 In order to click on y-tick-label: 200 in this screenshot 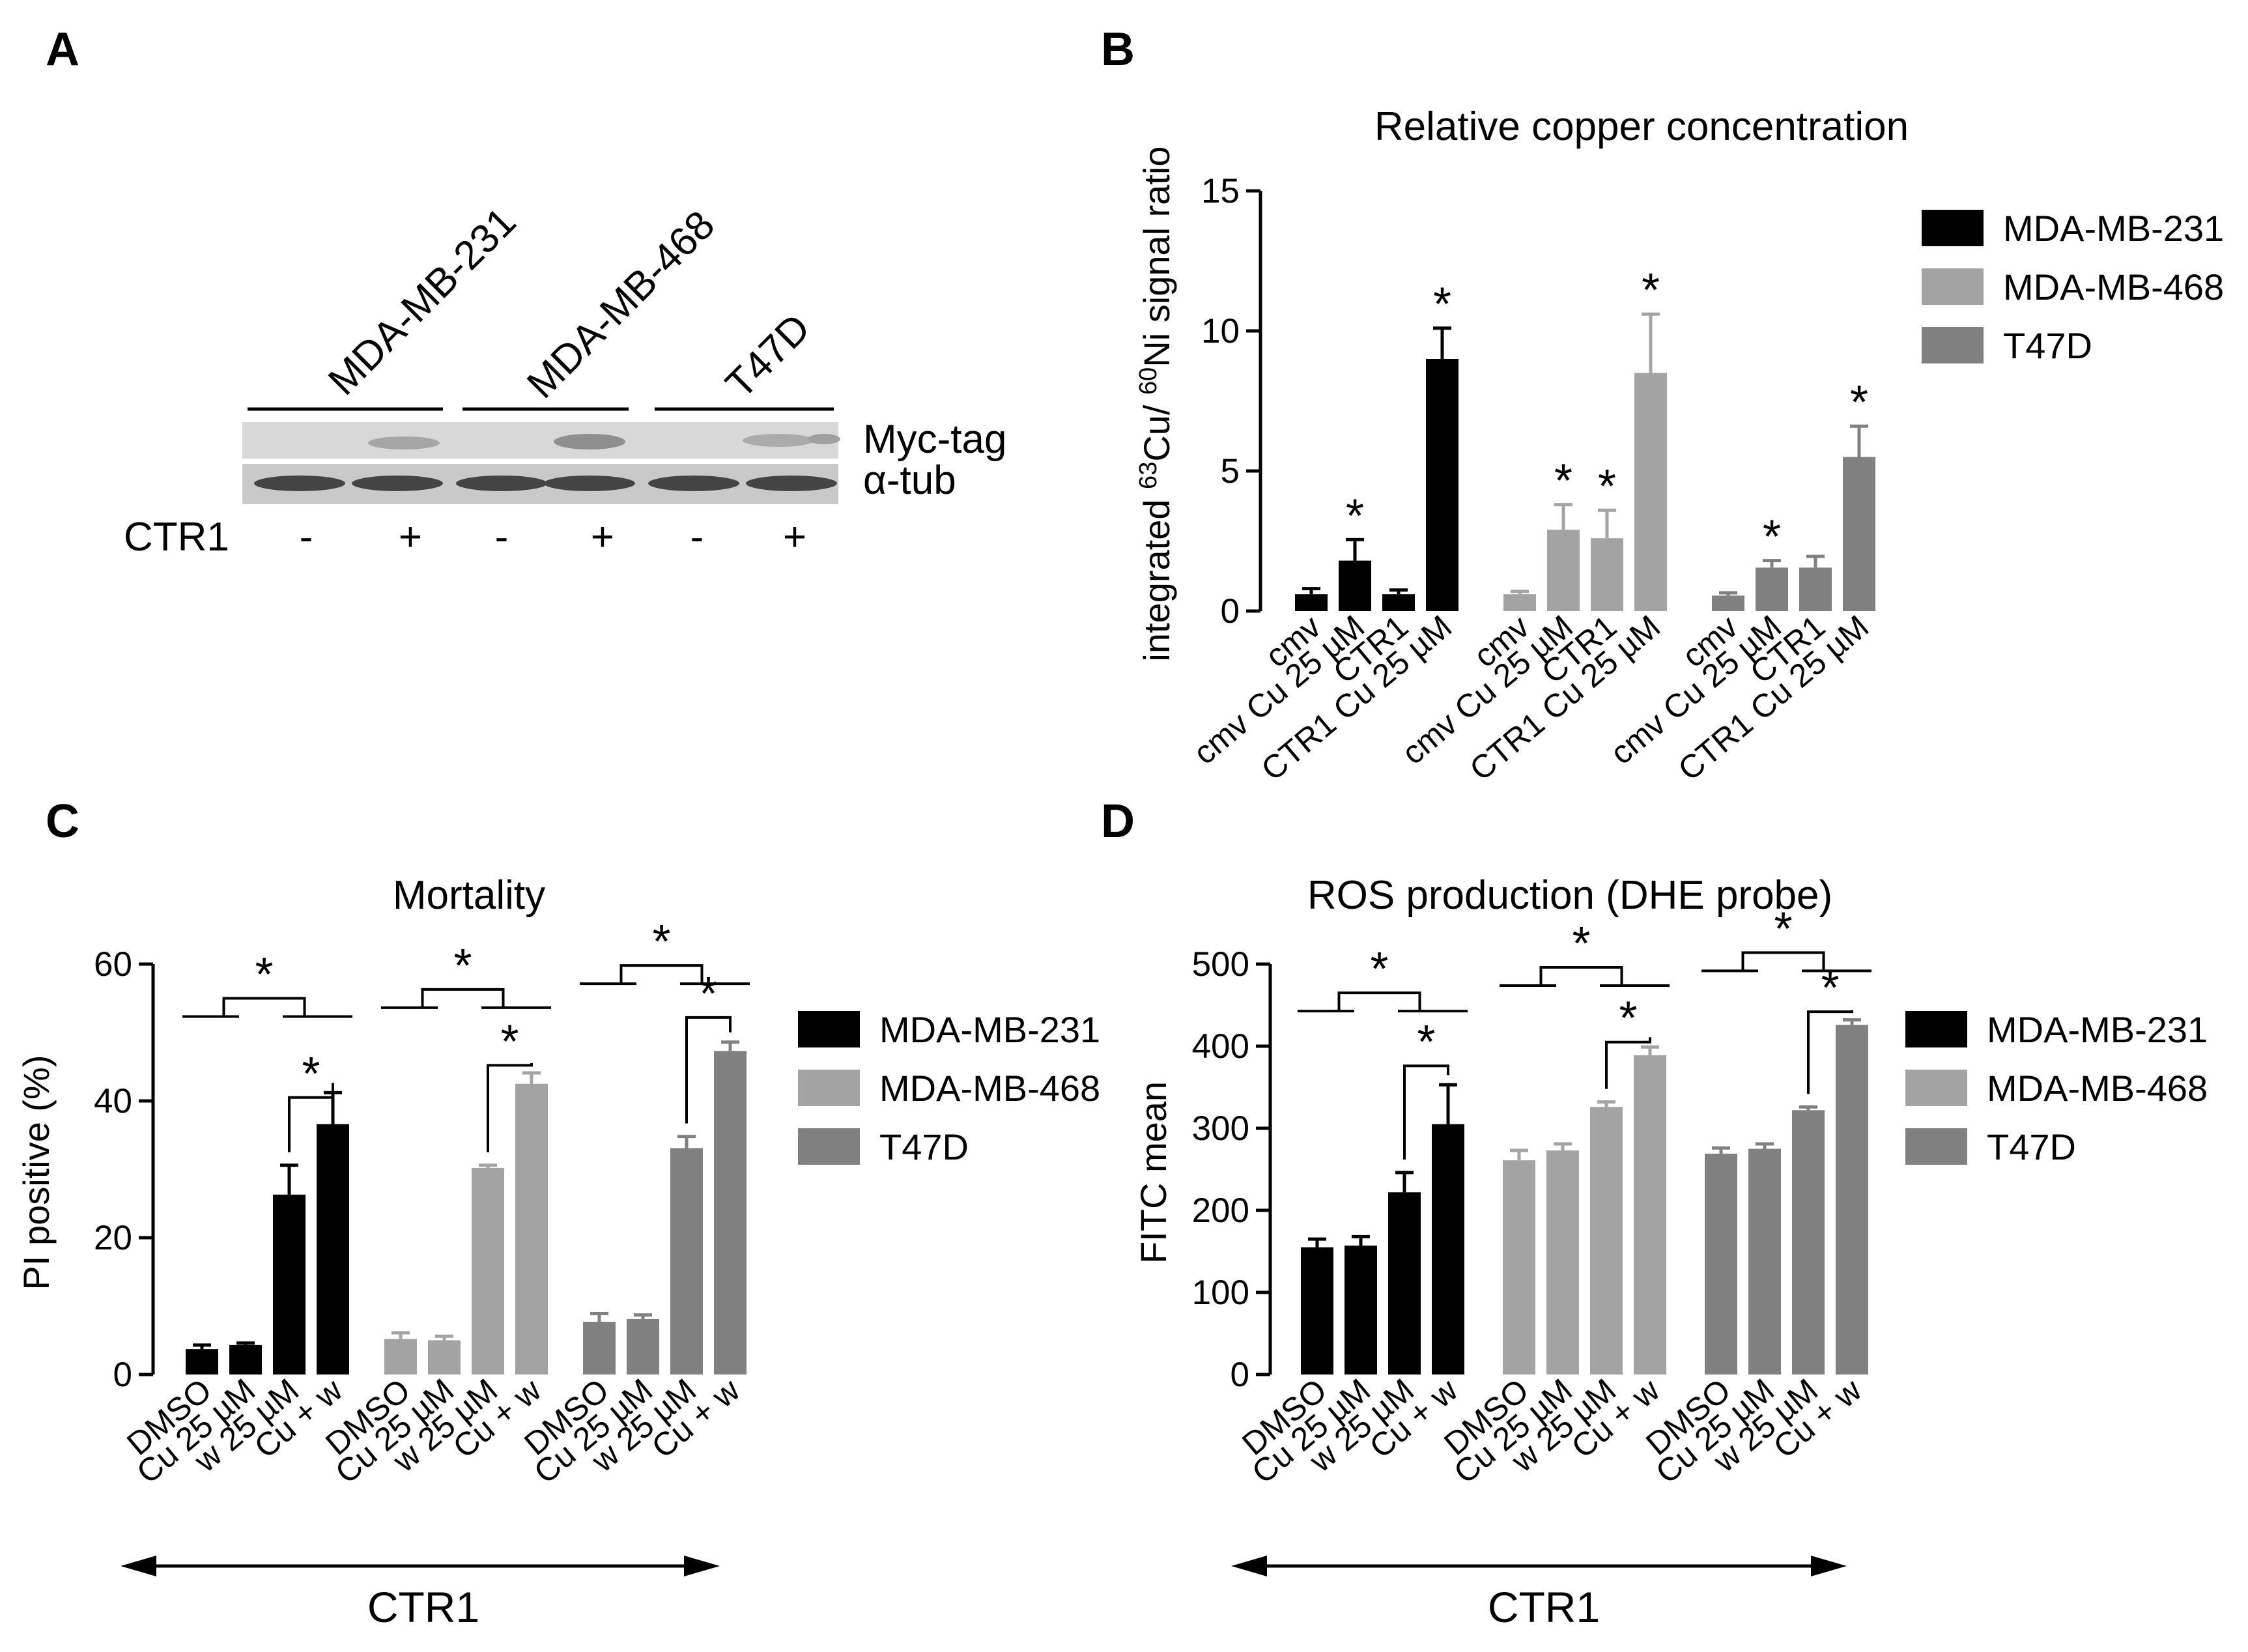, I will do `click(1220, 1210)`.